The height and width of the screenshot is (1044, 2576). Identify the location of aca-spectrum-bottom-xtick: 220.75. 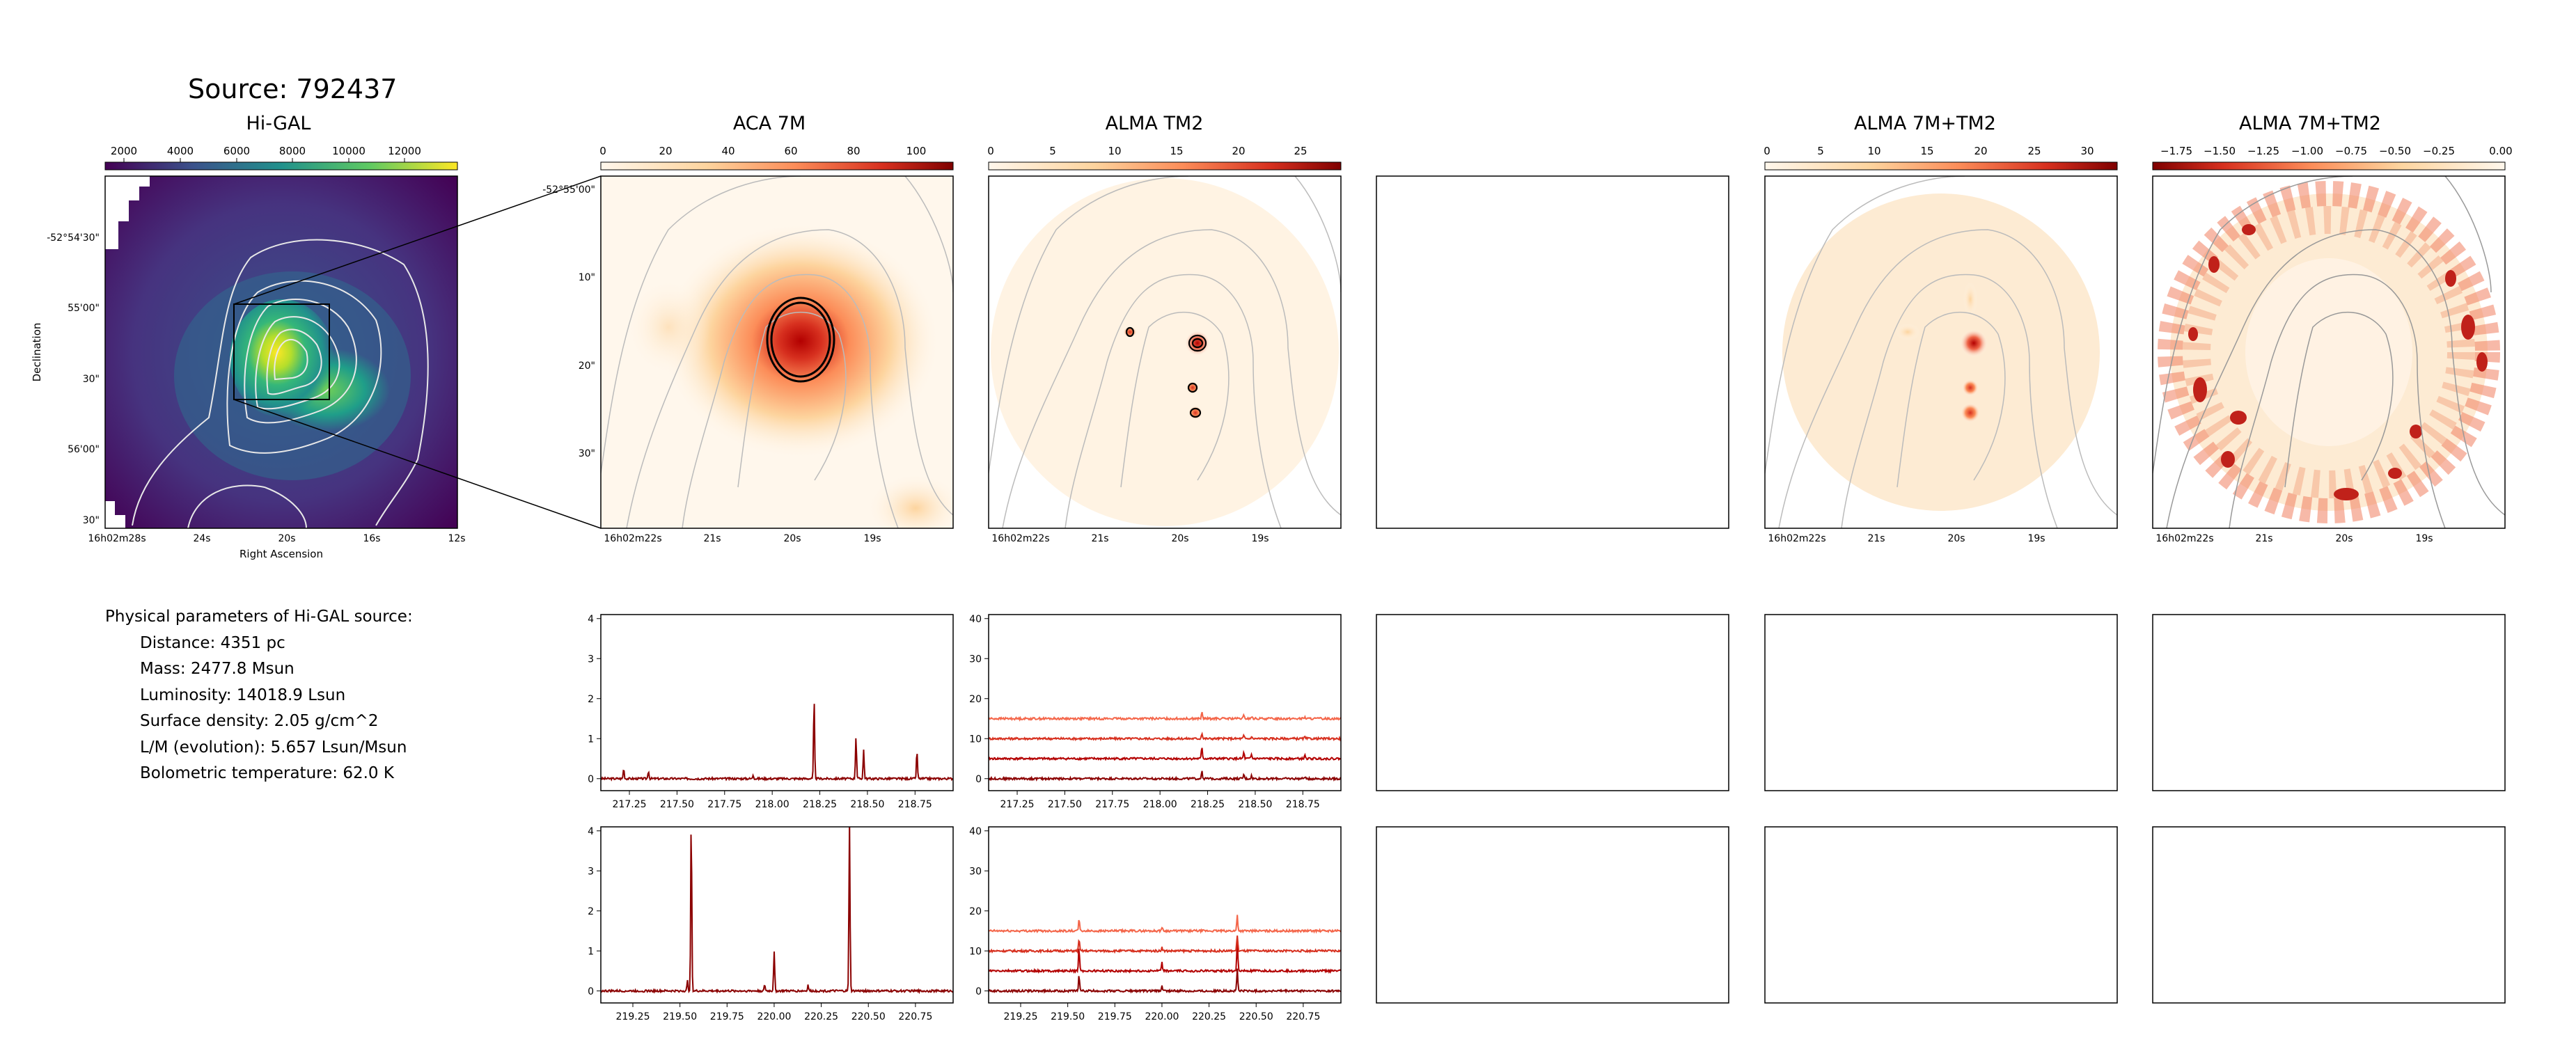
(915, 1016).